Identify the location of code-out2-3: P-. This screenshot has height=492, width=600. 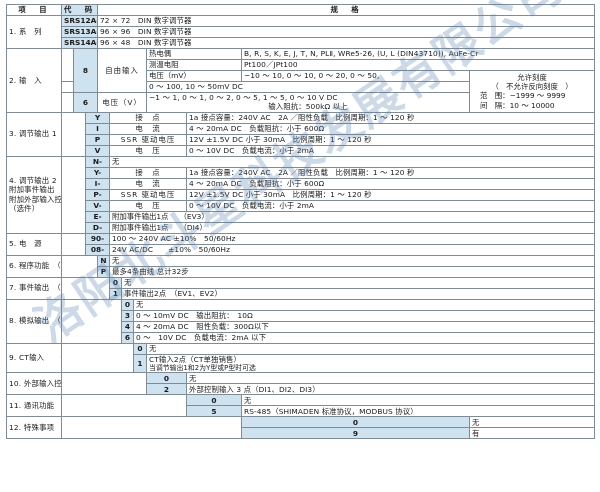
(97, 194).